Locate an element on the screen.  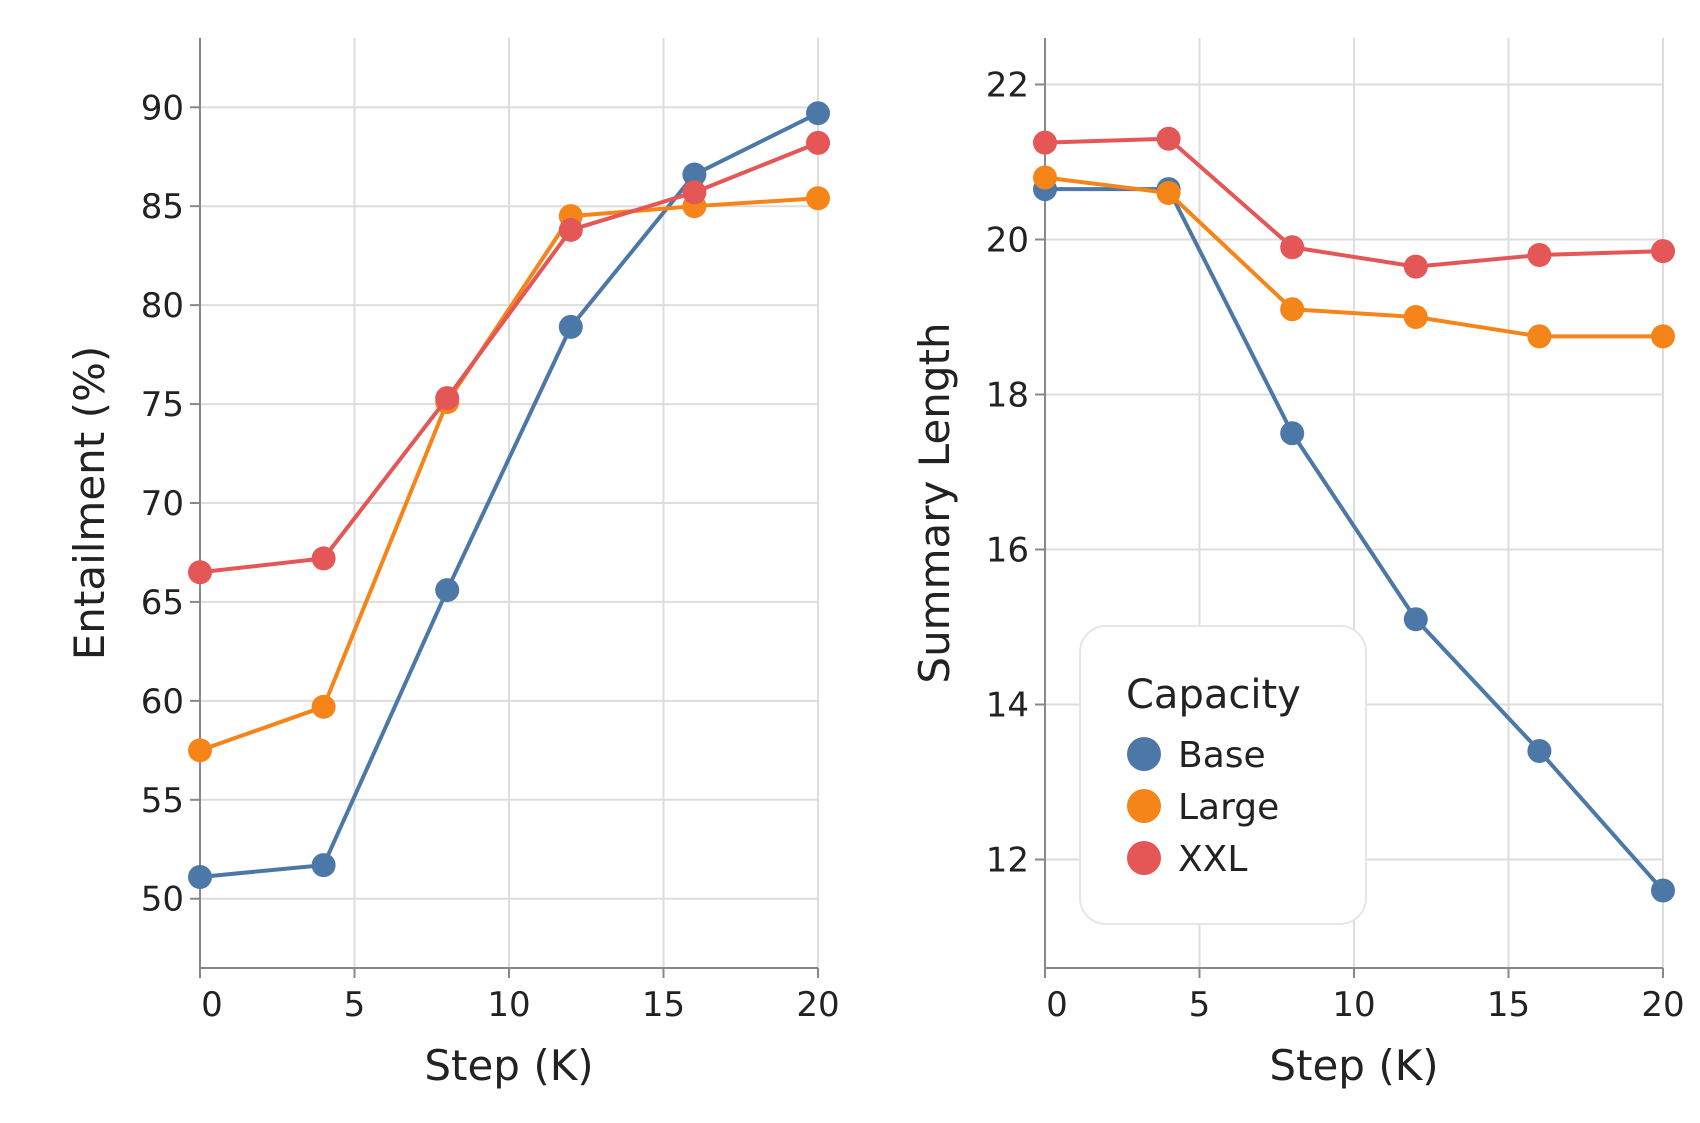
y-tick-label: 70 is located at coordinates (162, 504).